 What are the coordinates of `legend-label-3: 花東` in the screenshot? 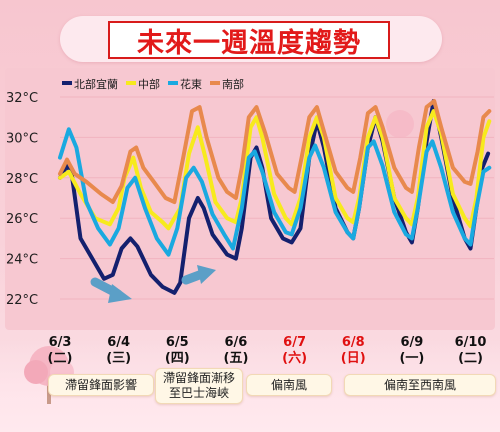 It's located at (191, 84).